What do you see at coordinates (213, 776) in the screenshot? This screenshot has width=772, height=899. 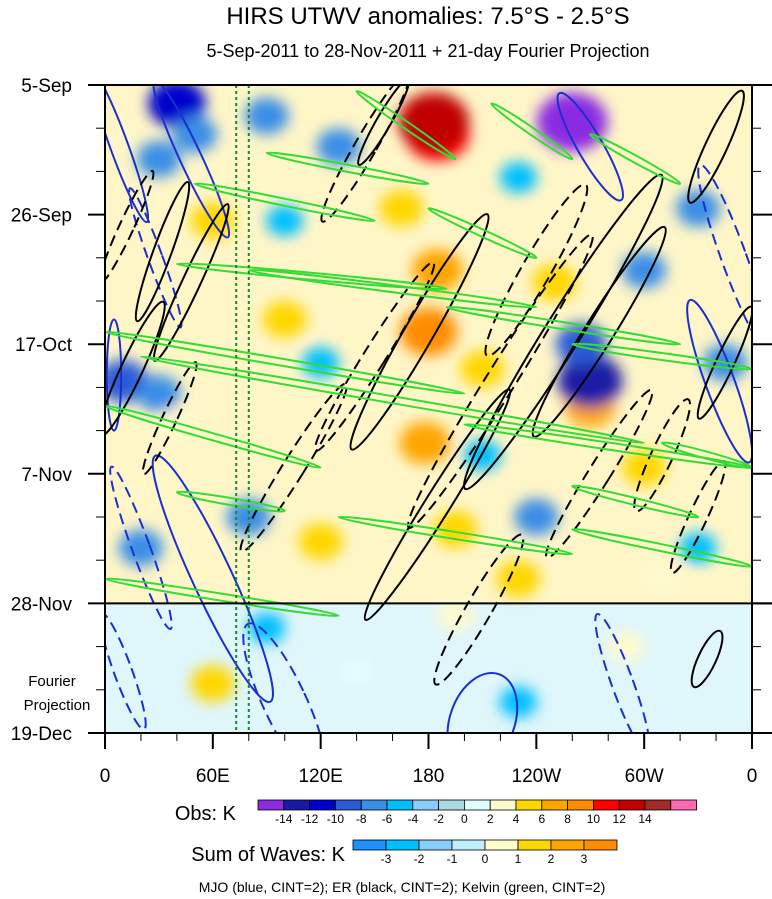 I see `x-tick-label-1: 60E` at bounding box center [213, 776].